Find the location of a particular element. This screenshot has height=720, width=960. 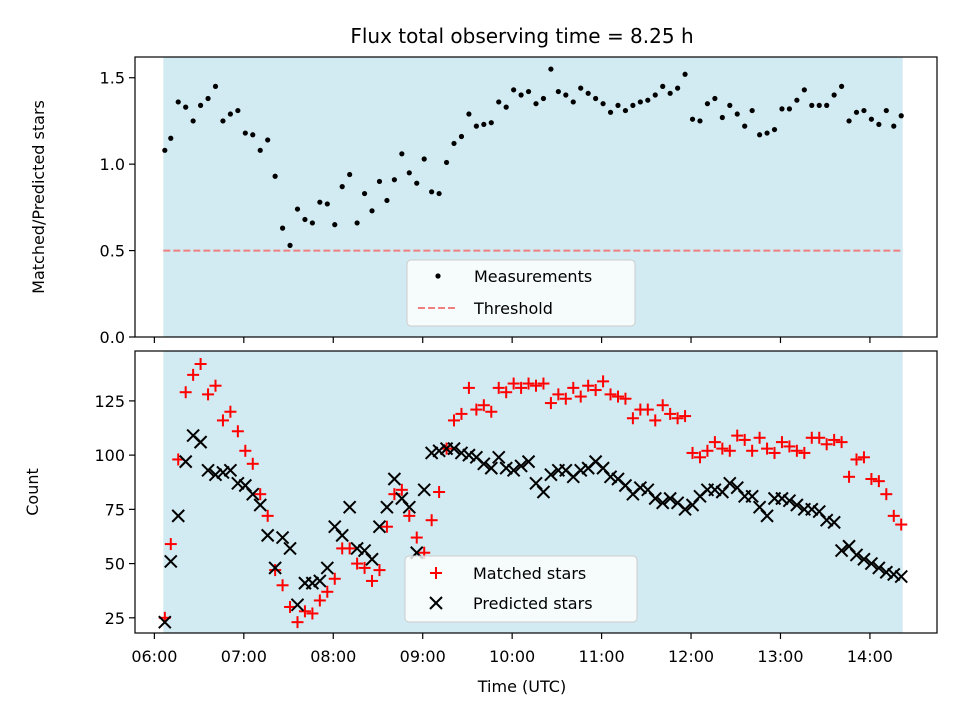

legend-predicted-marker is located at coordinates (436, 603).